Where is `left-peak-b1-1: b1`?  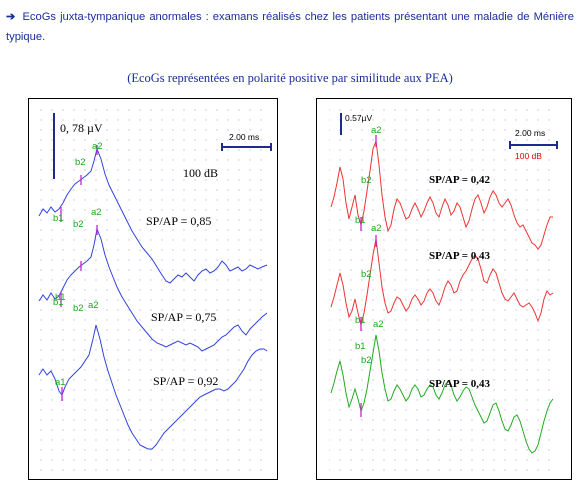 left-peak-b1-1: b1 is located at coordinates (58, 218).